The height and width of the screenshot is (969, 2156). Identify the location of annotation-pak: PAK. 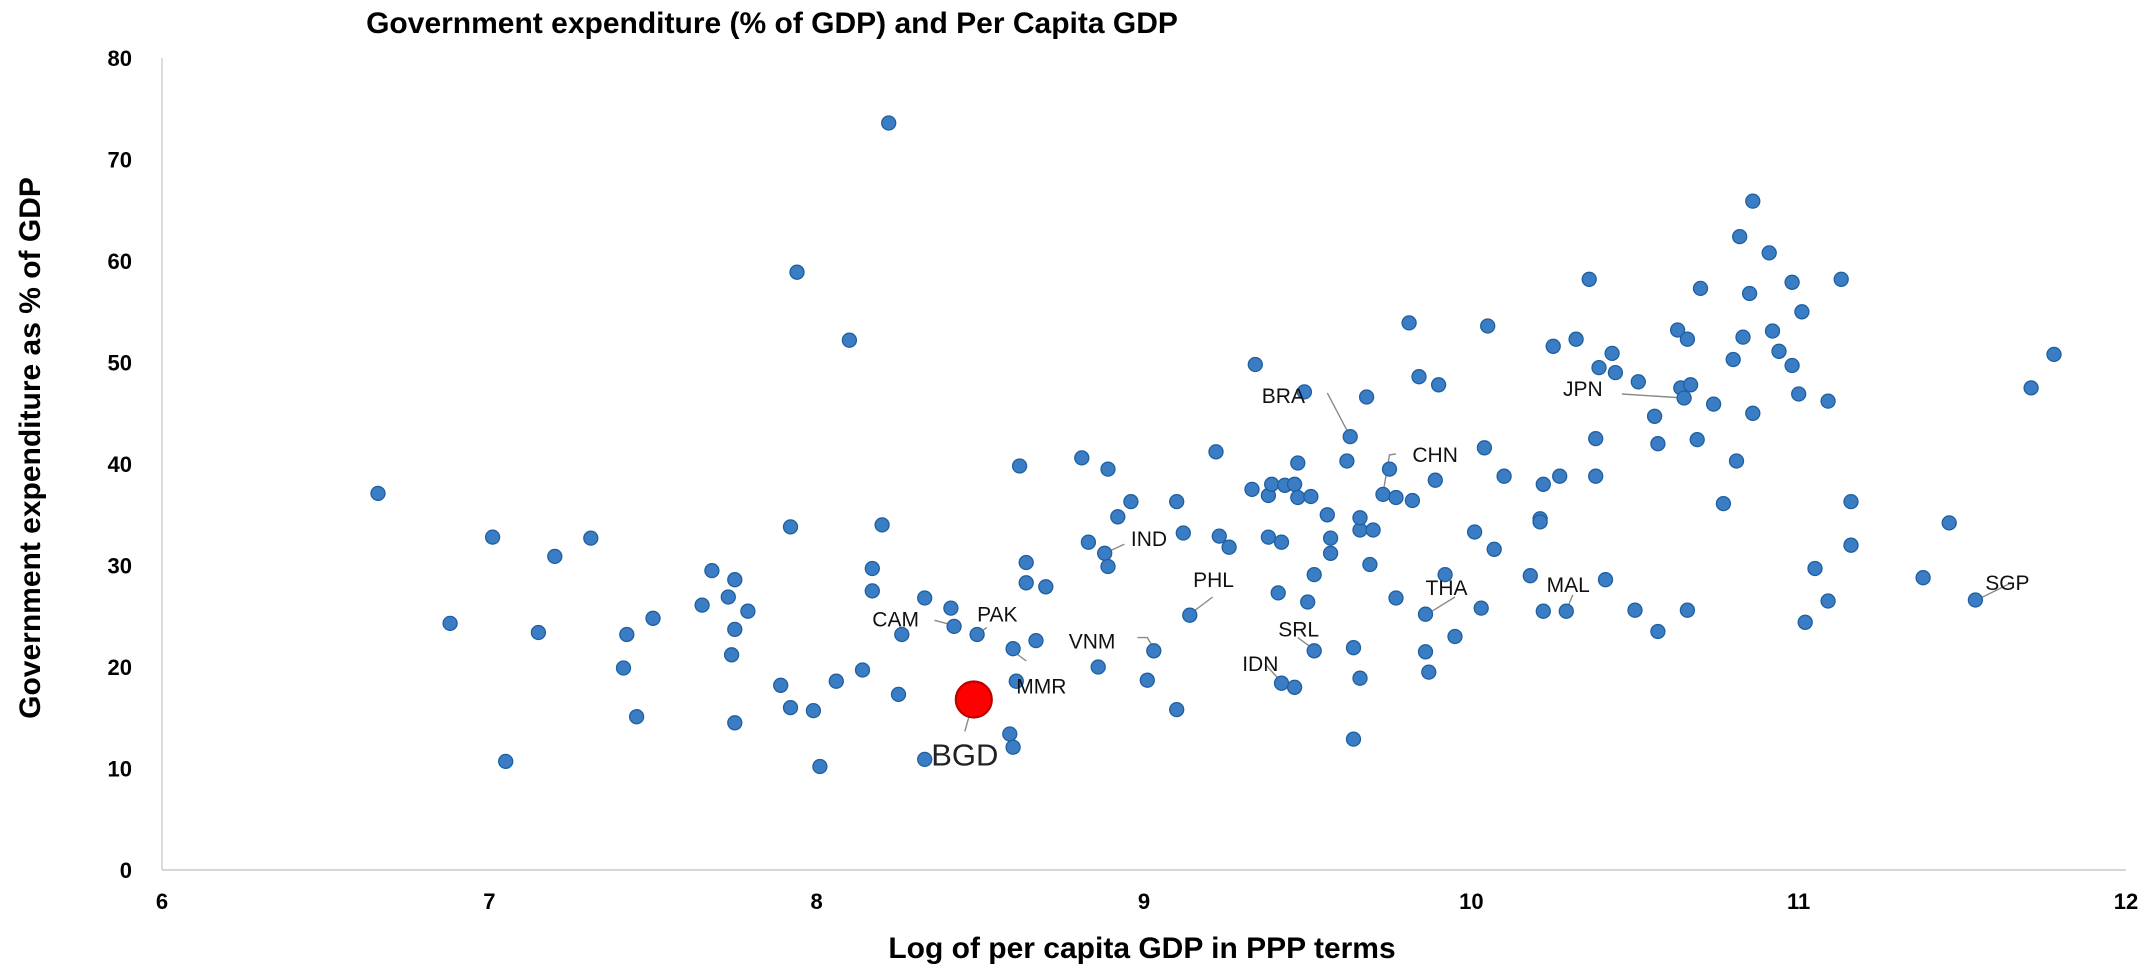
(997, 614).